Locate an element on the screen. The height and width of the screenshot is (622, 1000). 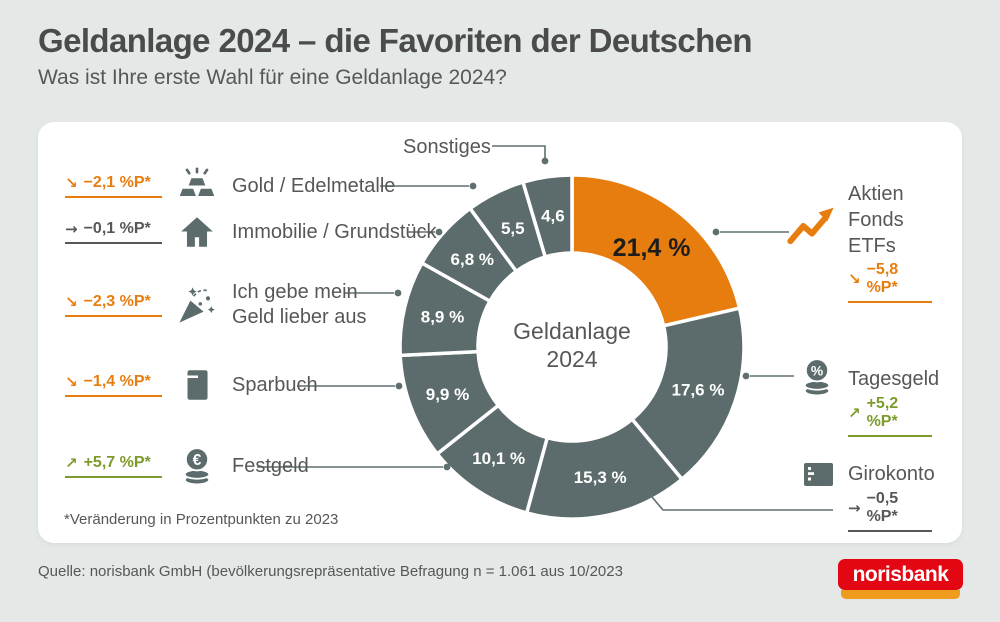
norisbank-logo: norisbank is located at coordinates (900, 579).